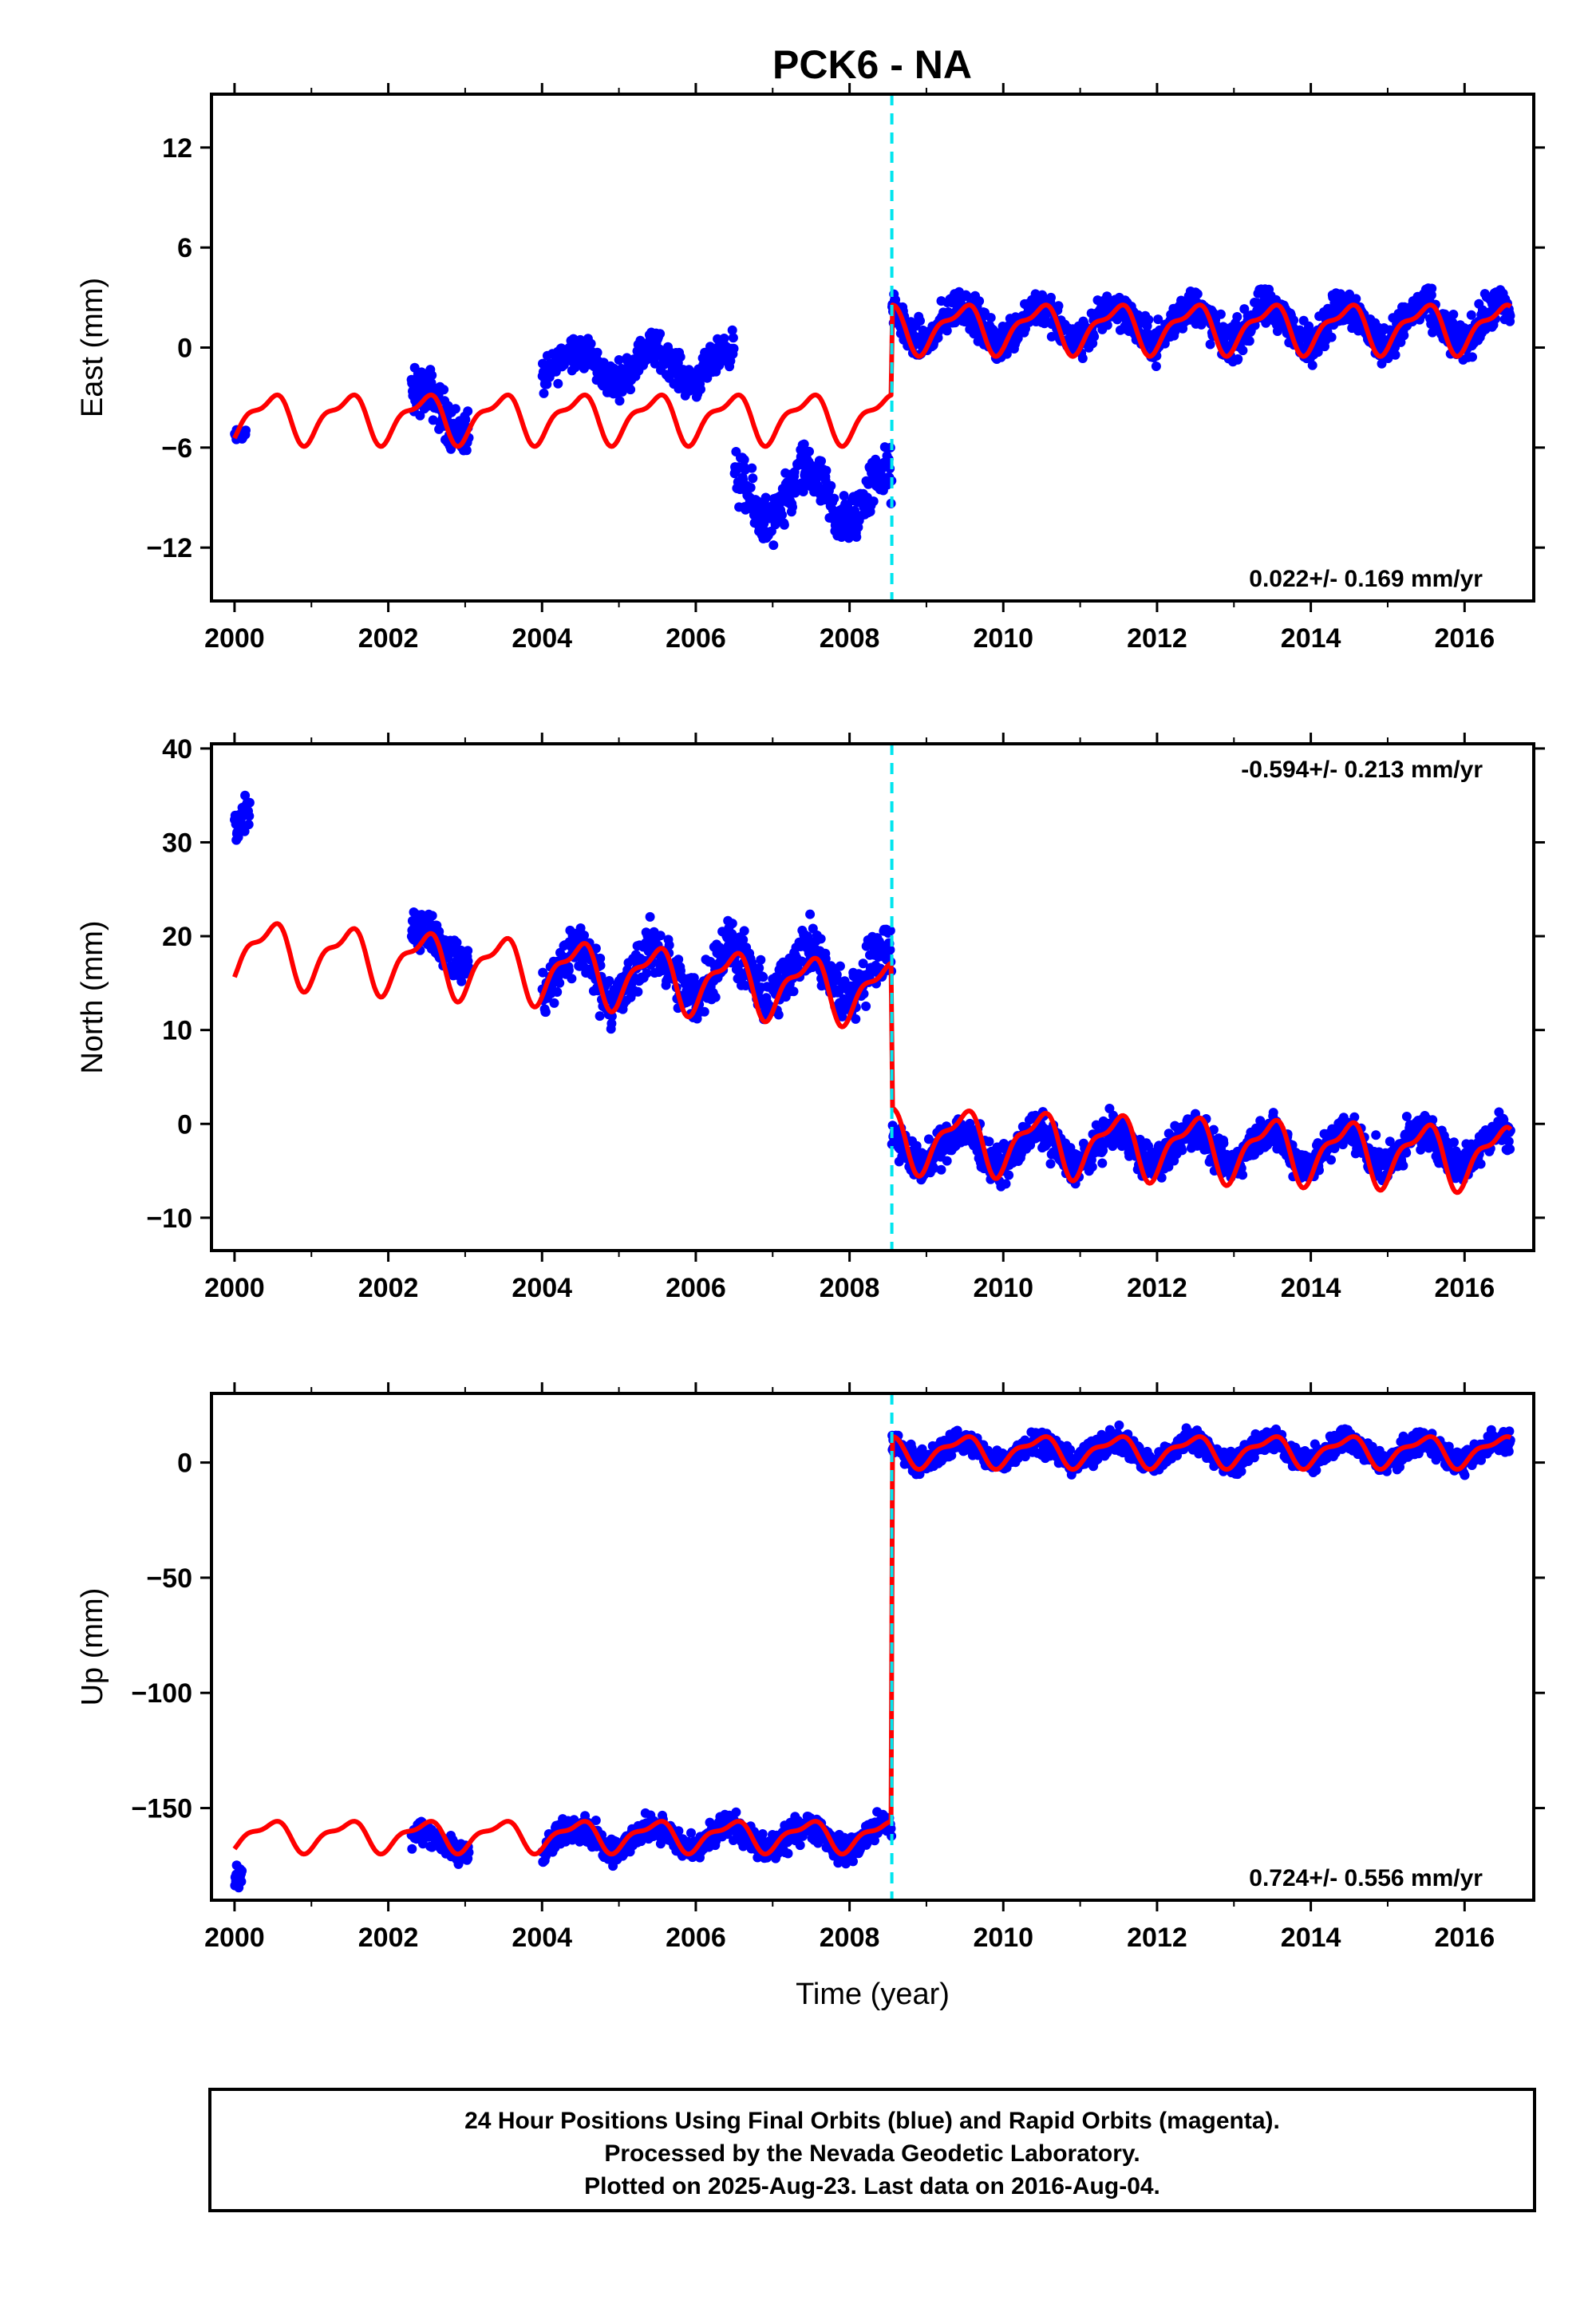 The image size is (1596, 2316). I want to click on x-tick-label: 2016, so click(1464, 638).